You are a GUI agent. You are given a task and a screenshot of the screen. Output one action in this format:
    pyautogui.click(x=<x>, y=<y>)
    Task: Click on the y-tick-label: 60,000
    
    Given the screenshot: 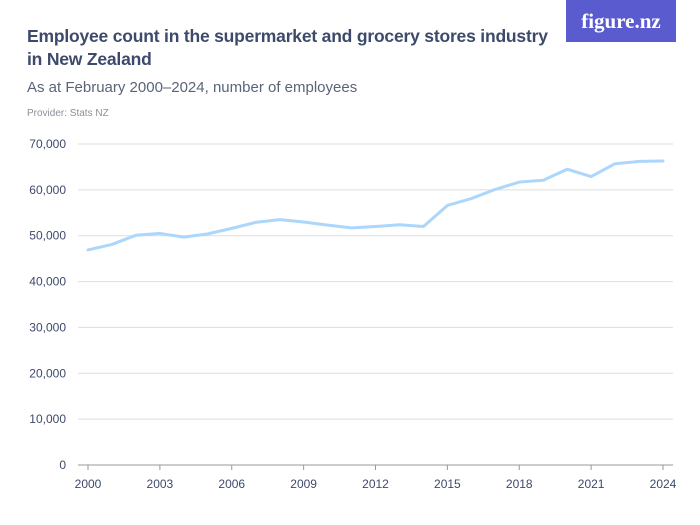 What is the action you would take?
    pyautogui.click(x=47, y=190)
    